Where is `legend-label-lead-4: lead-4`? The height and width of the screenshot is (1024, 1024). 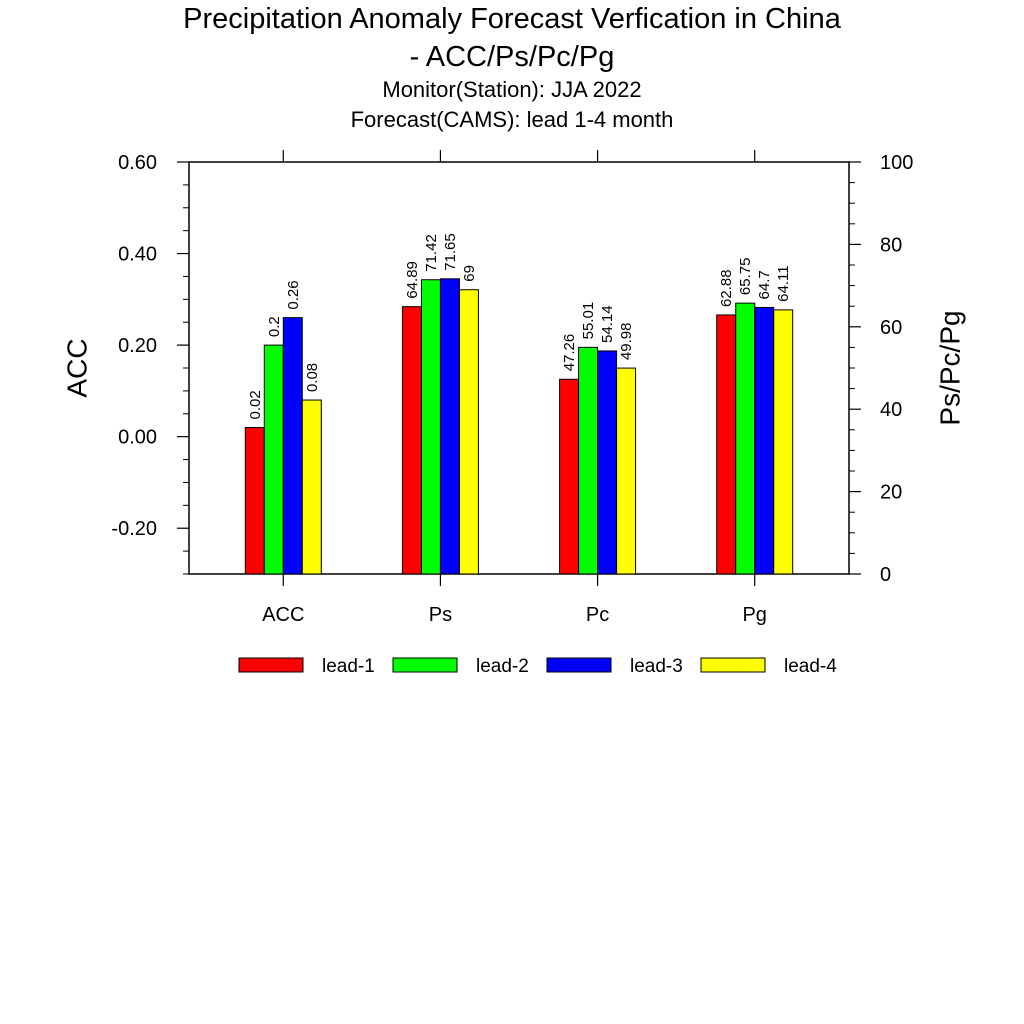 legend-label-lead-4: lead-4 is located at coordinates (810, 666).